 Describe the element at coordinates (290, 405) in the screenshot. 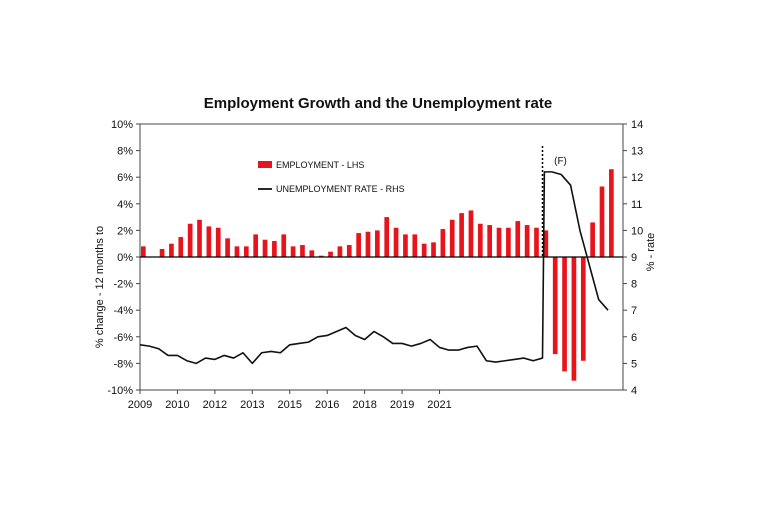

I see `x-tick-label: 2015` at that location.